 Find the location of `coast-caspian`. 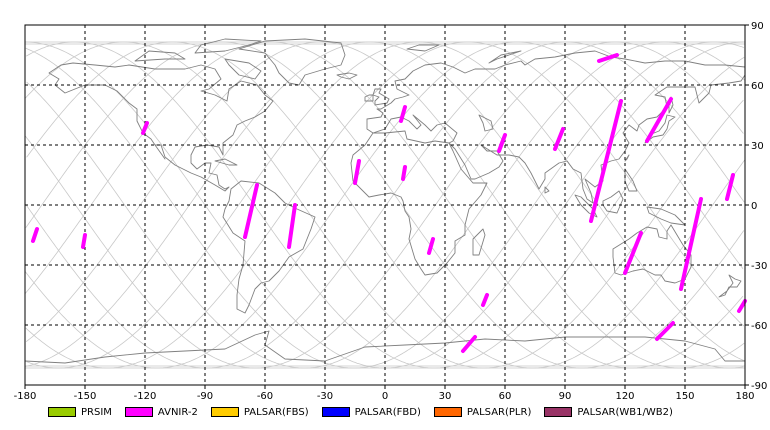

coast-caspian is located at coordinates (486, 123).